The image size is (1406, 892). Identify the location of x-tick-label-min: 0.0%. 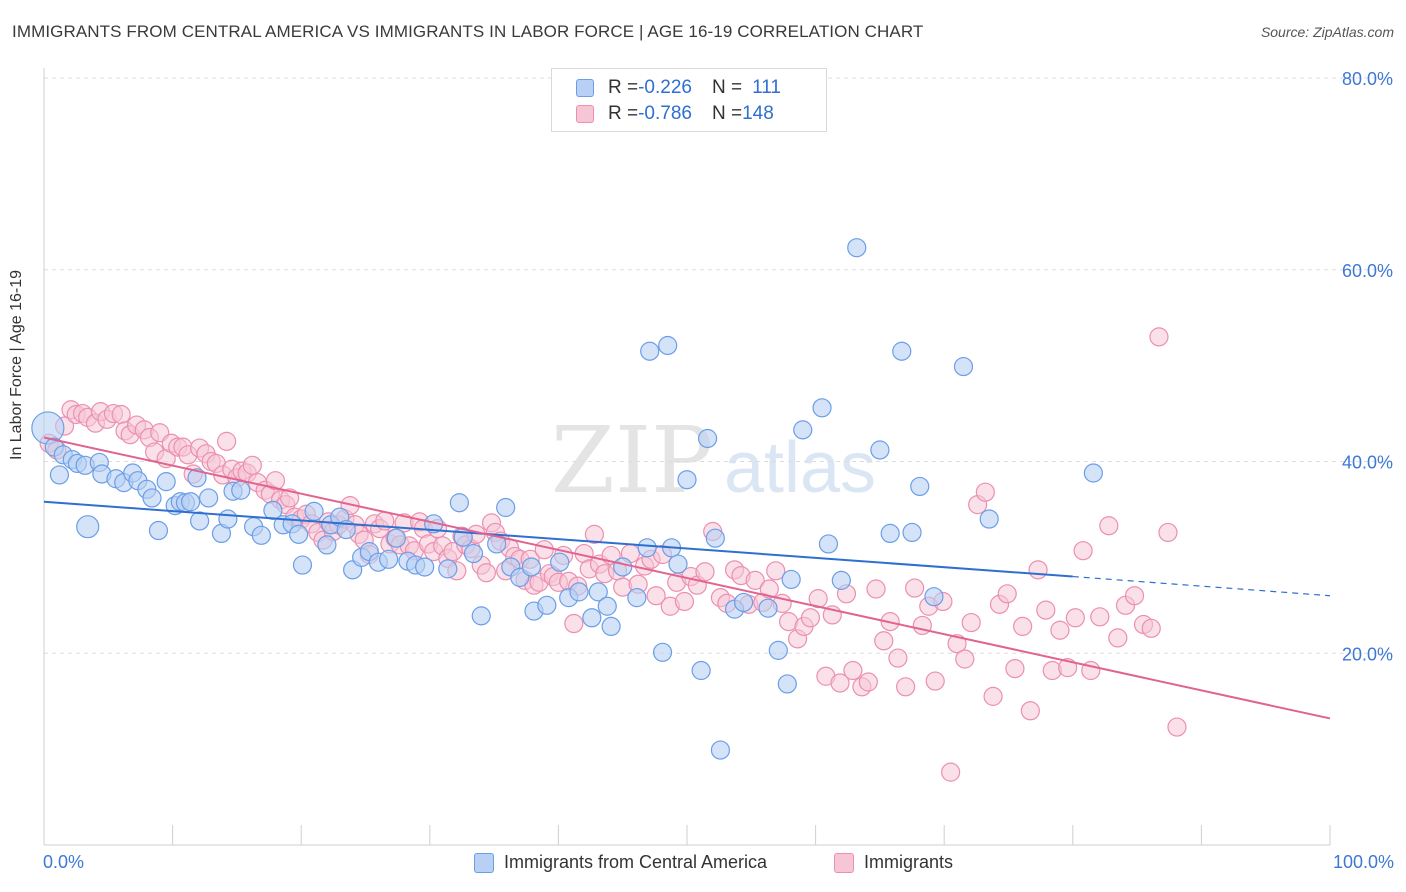
(64, 862).